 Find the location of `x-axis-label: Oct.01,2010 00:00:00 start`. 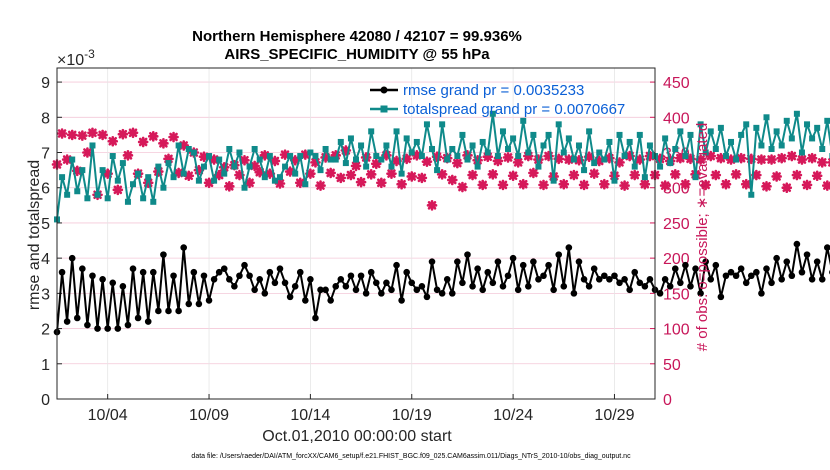

x-axis-label: Oct.01,2010 00:00:00 start is located at coordinates (357, 436).